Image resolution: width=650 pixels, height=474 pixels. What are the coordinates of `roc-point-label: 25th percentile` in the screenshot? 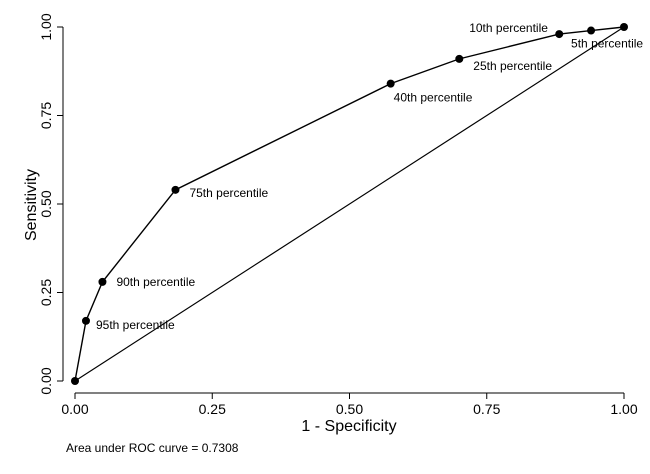 It's located at (512, 66).